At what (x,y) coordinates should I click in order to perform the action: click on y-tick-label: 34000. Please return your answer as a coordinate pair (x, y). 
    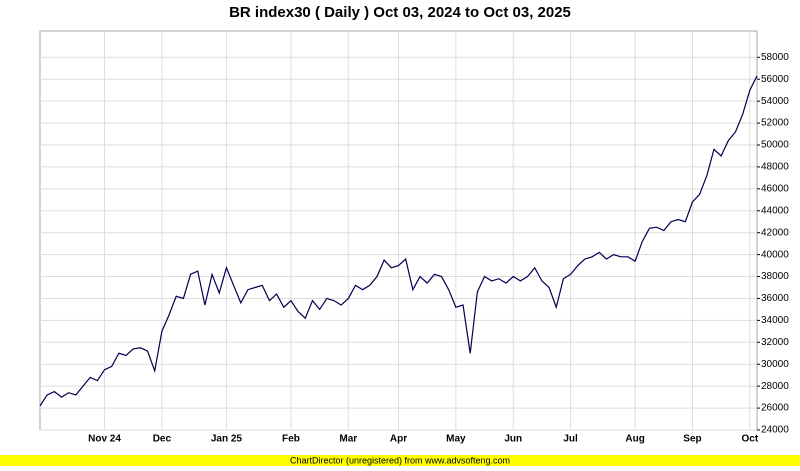
    Looking at the image, I should click on (775, 320).